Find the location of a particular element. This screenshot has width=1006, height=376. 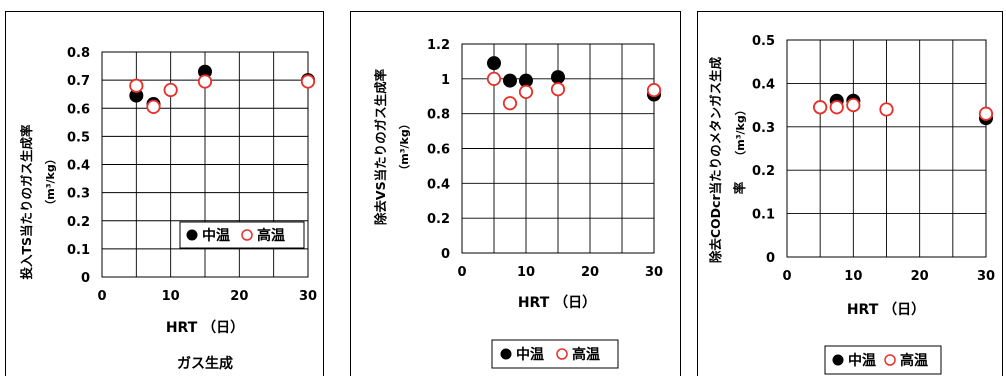

y-tick-label: 0.7 is located at coordinates (78, 81).